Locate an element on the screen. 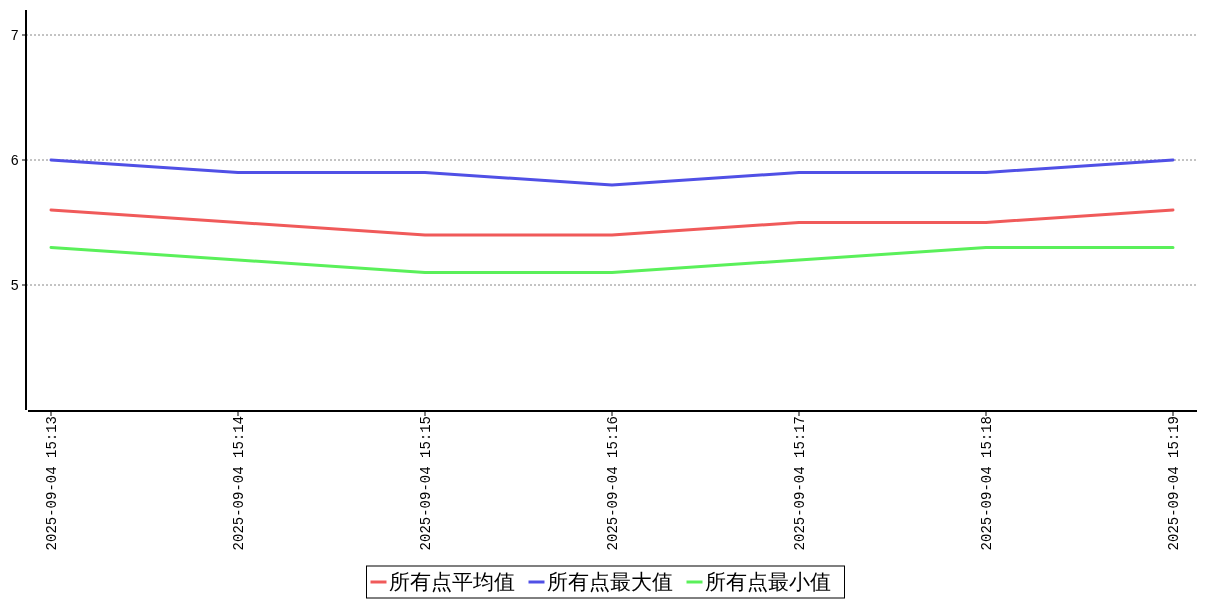 The height and width of the screenshot is (600, 1207). x-tick-label: 2025-09-04 15:16 is located at coordinates (613, 483).